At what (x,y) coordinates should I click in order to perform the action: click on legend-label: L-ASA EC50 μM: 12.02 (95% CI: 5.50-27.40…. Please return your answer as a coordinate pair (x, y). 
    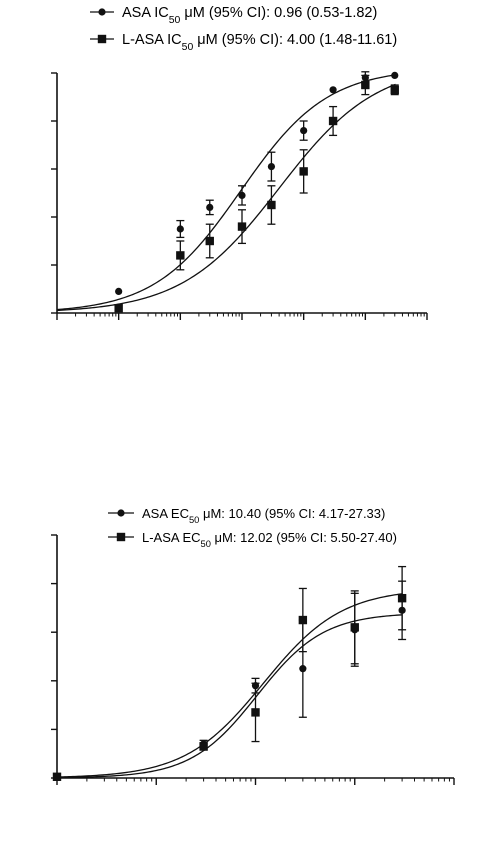
    Looking at the image, I should click on (269, 539).